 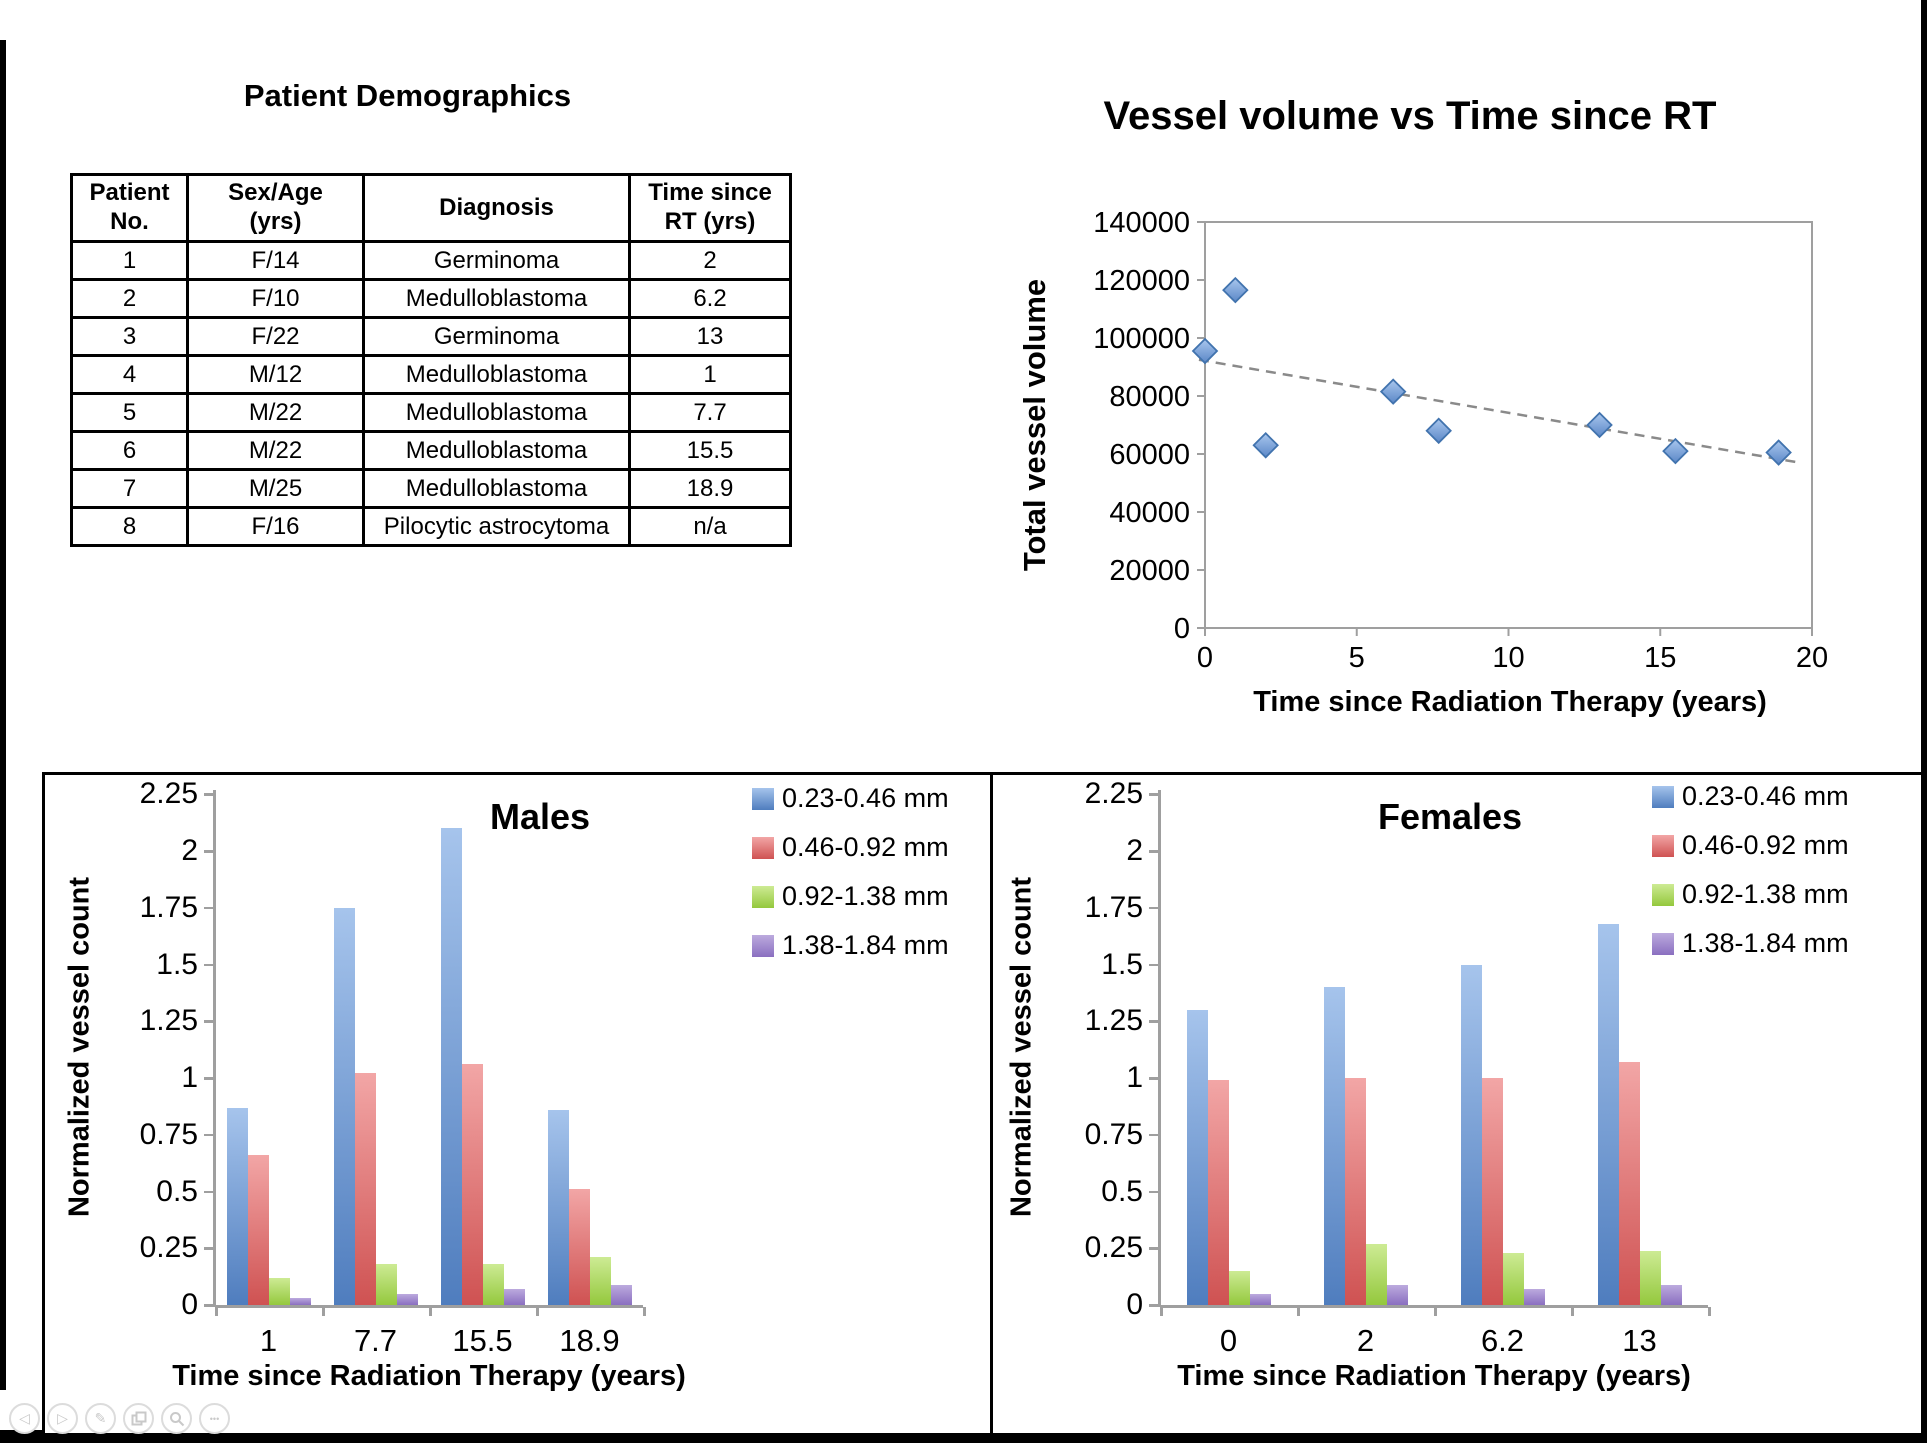 What do you see at coordinates (24, 1418) in the screenshot?
I see `previous-slide-icon: ◁` at bounding box center [24, 1418].